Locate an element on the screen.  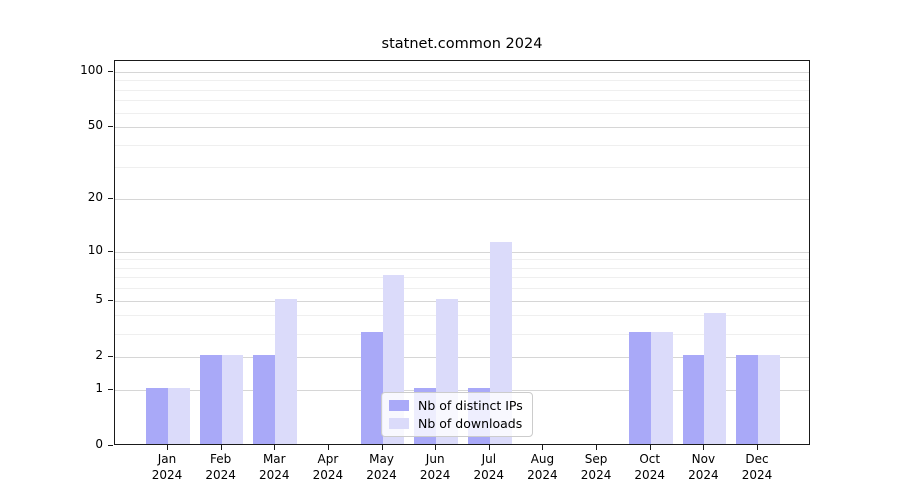
x-axis-label-jan: Jan 2024 is located at coordinates (167, 467).